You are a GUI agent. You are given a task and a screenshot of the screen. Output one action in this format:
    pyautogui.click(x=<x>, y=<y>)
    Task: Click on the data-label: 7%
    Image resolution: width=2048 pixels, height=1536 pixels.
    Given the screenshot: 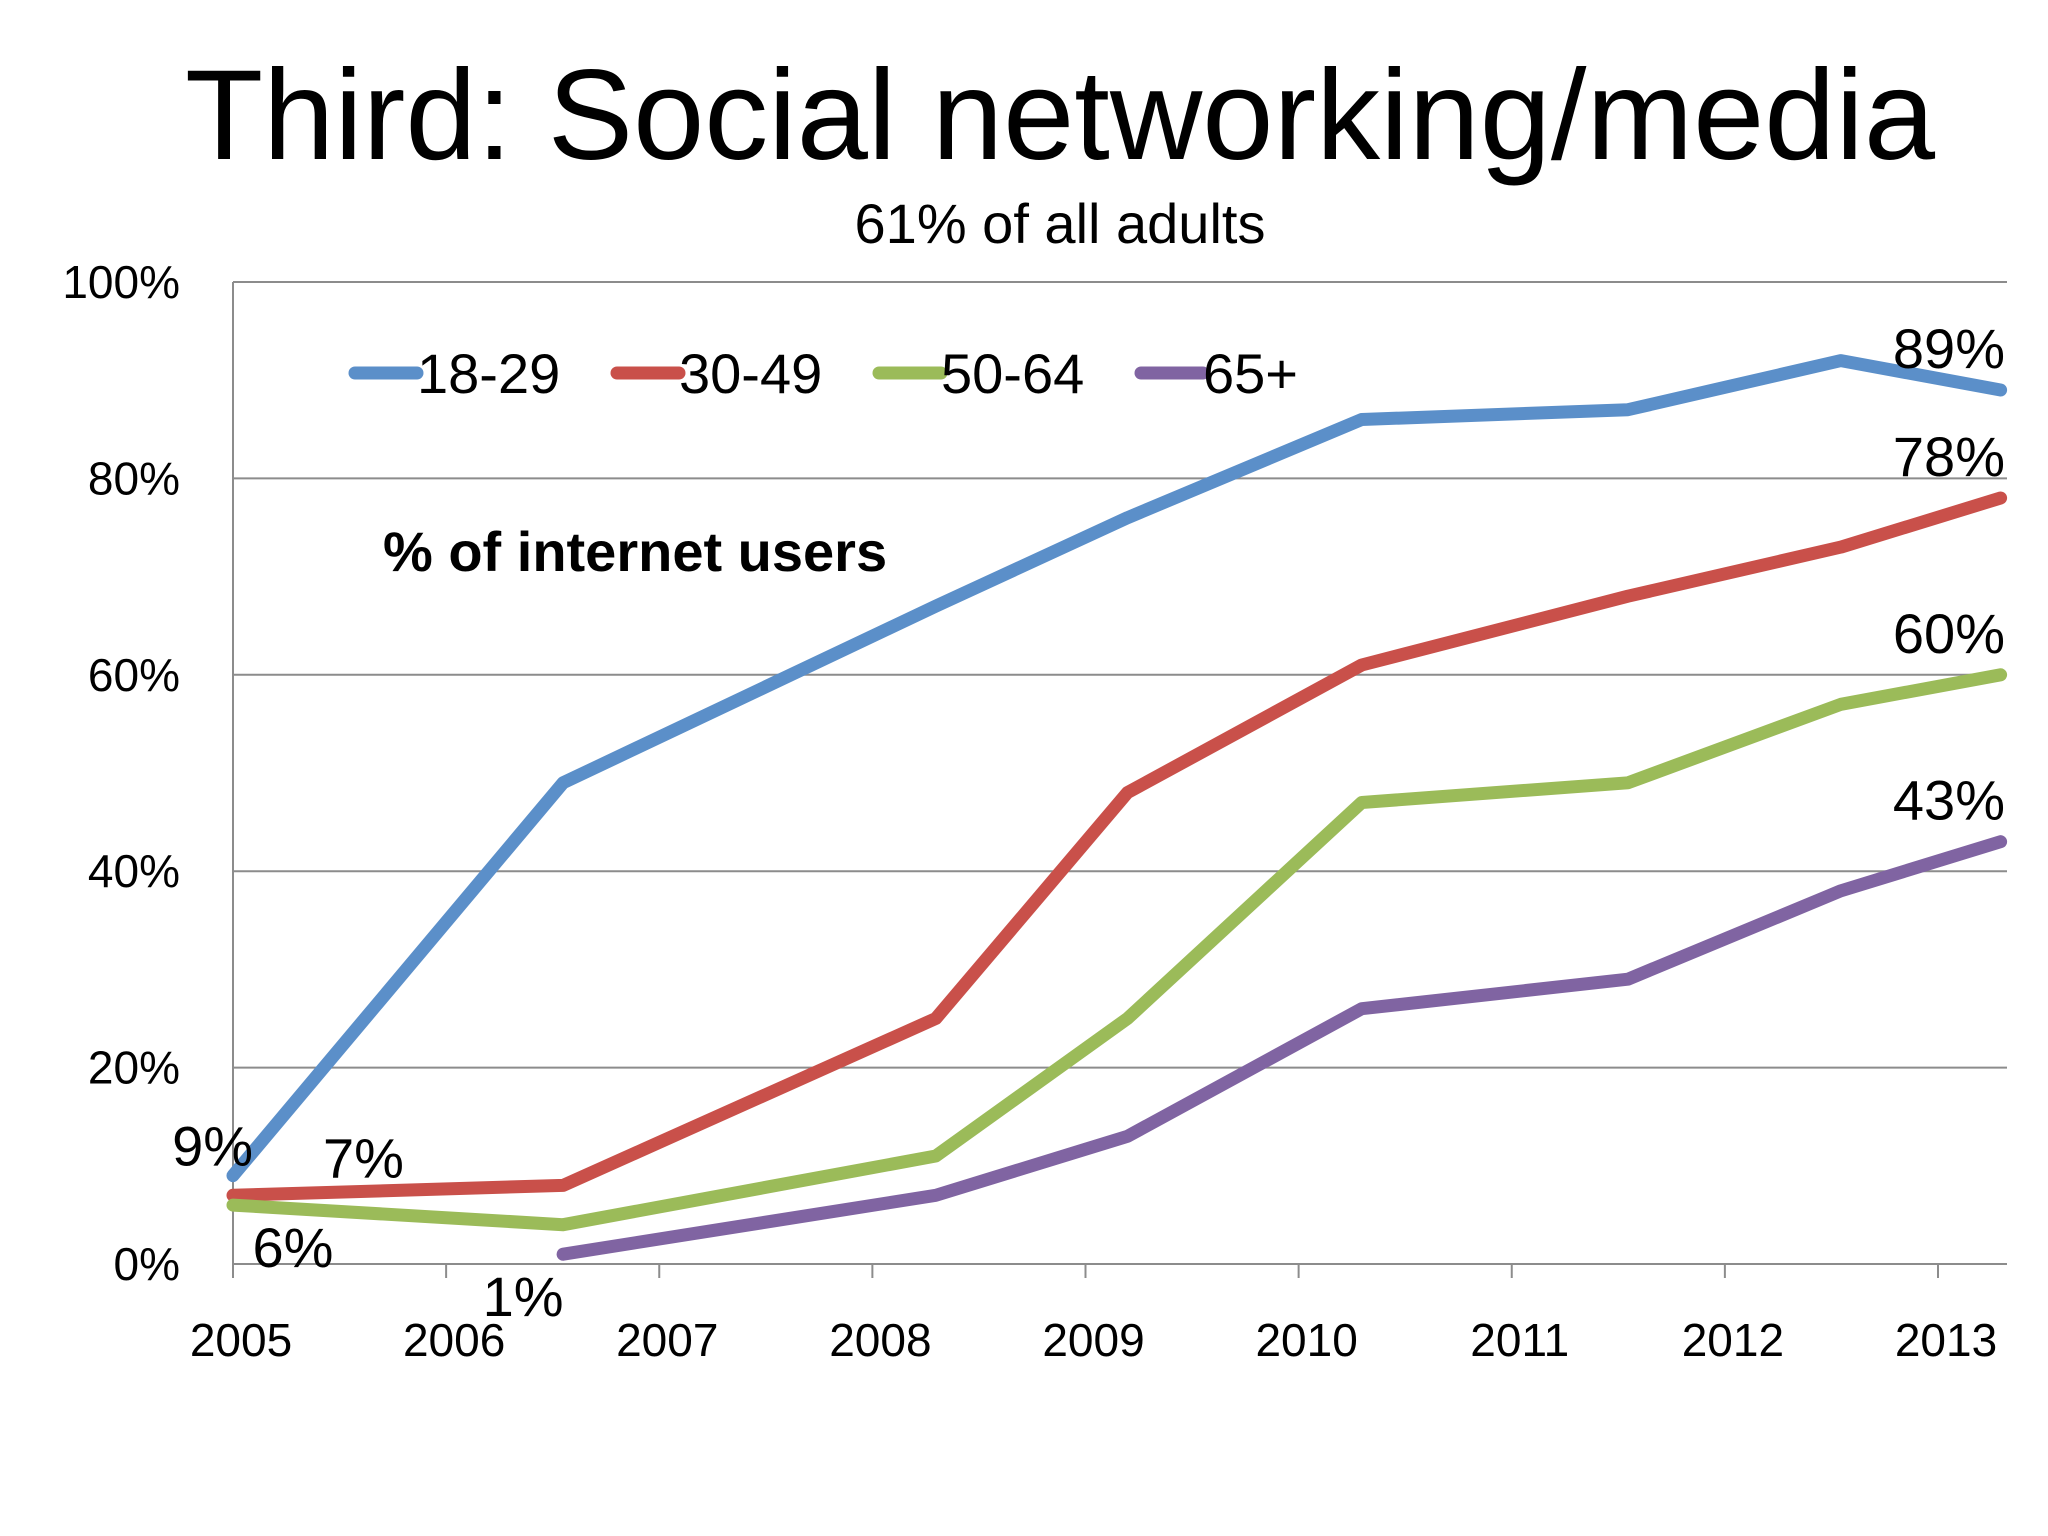 What is the action you would take?
    pyautogui.click(x=363, y=1157)
    